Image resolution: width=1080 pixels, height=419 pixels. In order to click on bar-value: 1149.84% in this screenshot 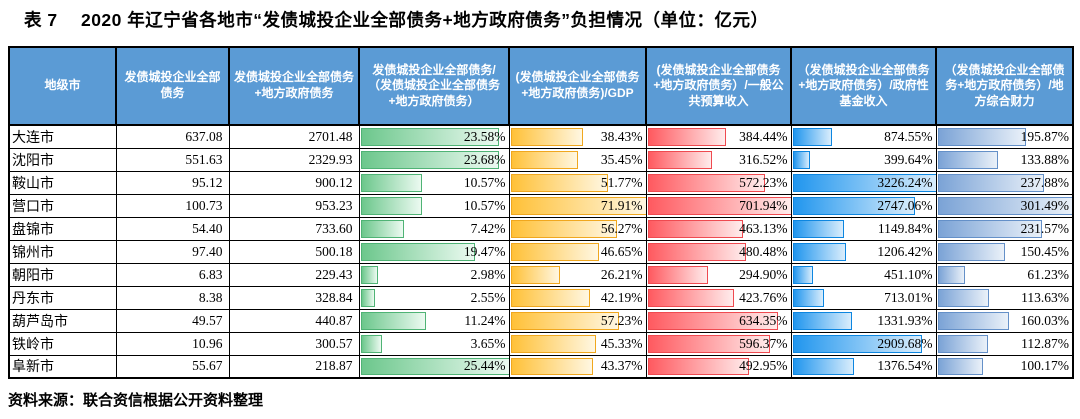, I will do `click(905, 228)`.